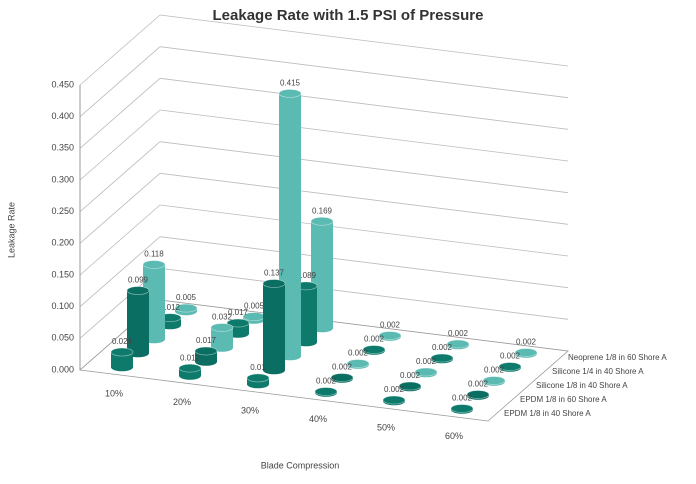 Image resolution: width=696 pixels, height=484 pixels. I want to click on data-label: 0.089, so click(306, 275).